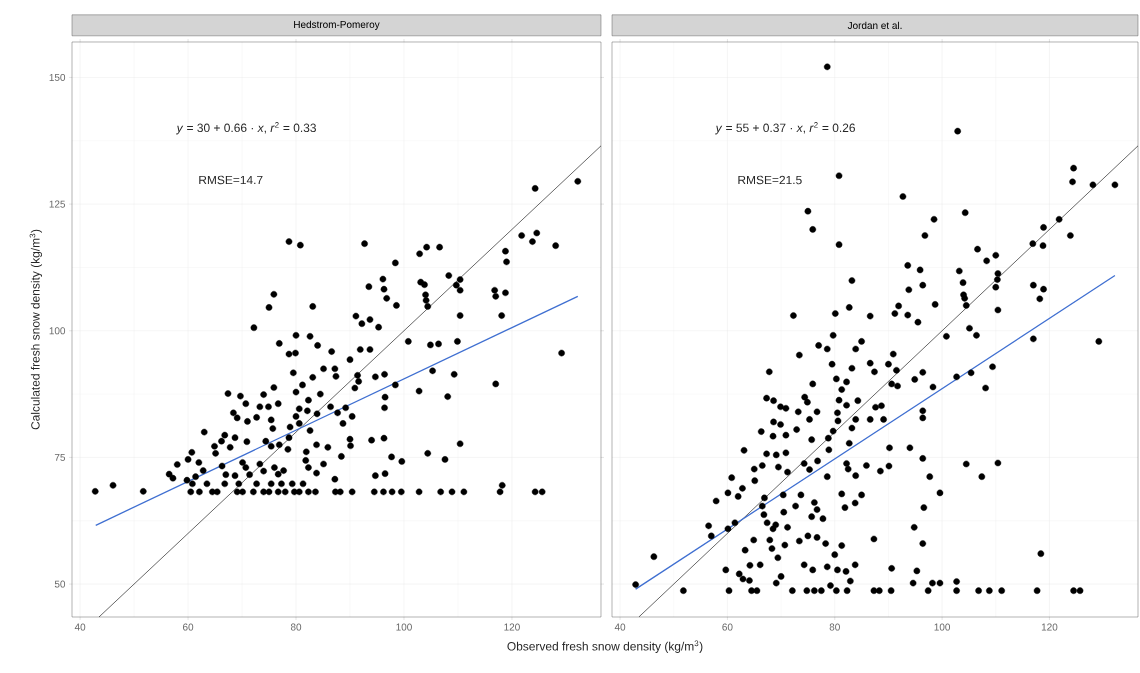  I want to click on y-tick-label: 150, so click(57, 77).